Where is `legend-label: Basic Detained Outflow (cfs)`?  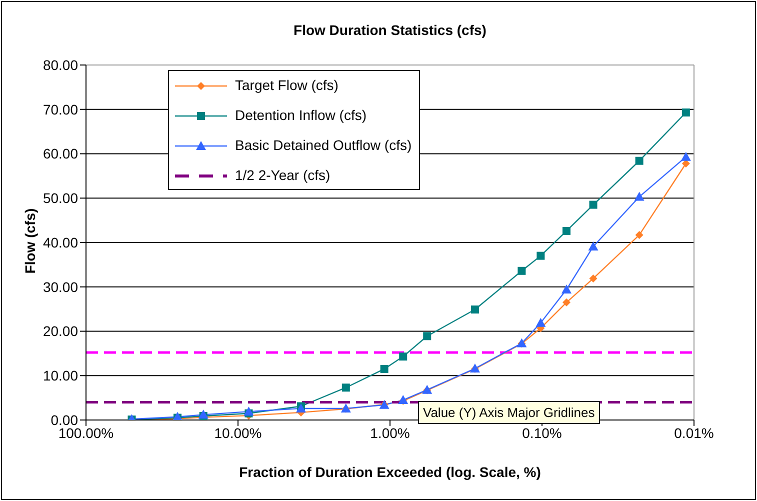 legend-label: Basic Detained Outflow (cfs) is located at coordinates (323, 145).